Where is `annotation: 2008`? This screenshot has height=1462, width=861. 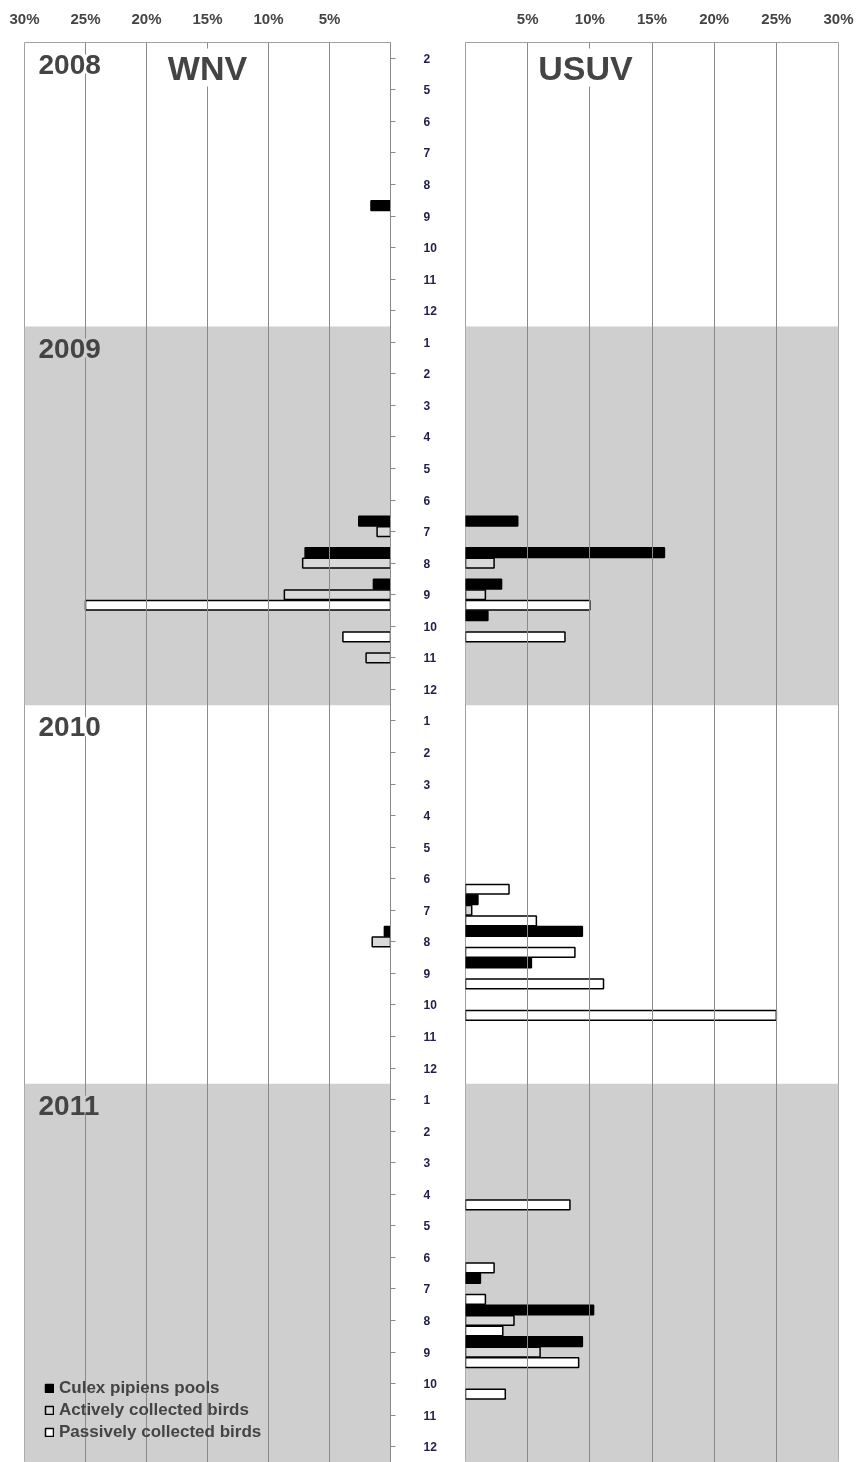
annotation: 2008 is located at coordinates (69, 64).